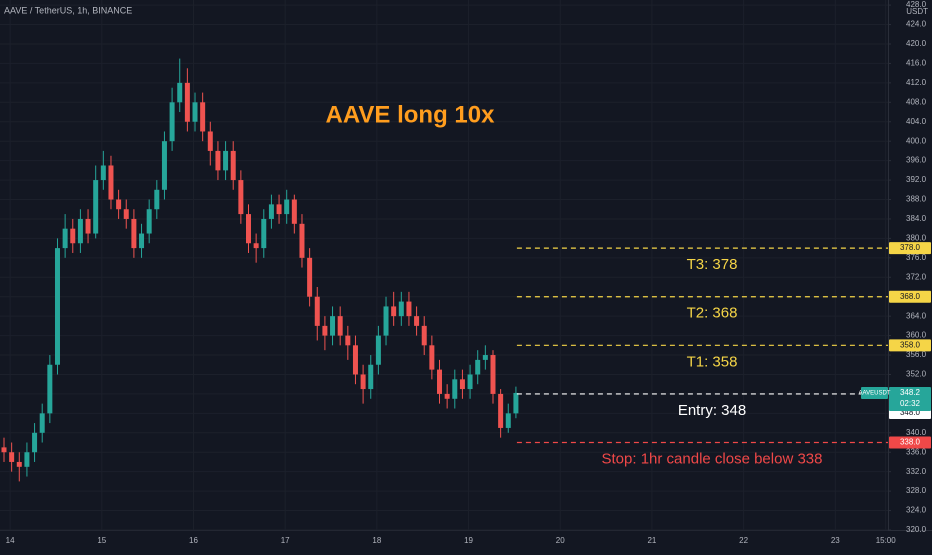  I want to click on level-label: T1: 358, so click(712, 361).